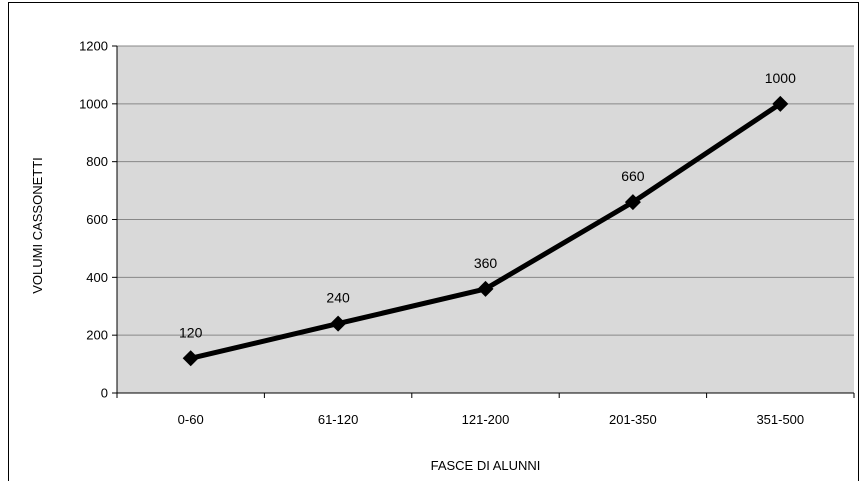 The height and width of the screenshot is (483, 864). What do you see at coordinates (37, 225) in the screenshot?
I see `y-axis-title: VOLUMI CASSONETTI` at bounding box center [37, 225].